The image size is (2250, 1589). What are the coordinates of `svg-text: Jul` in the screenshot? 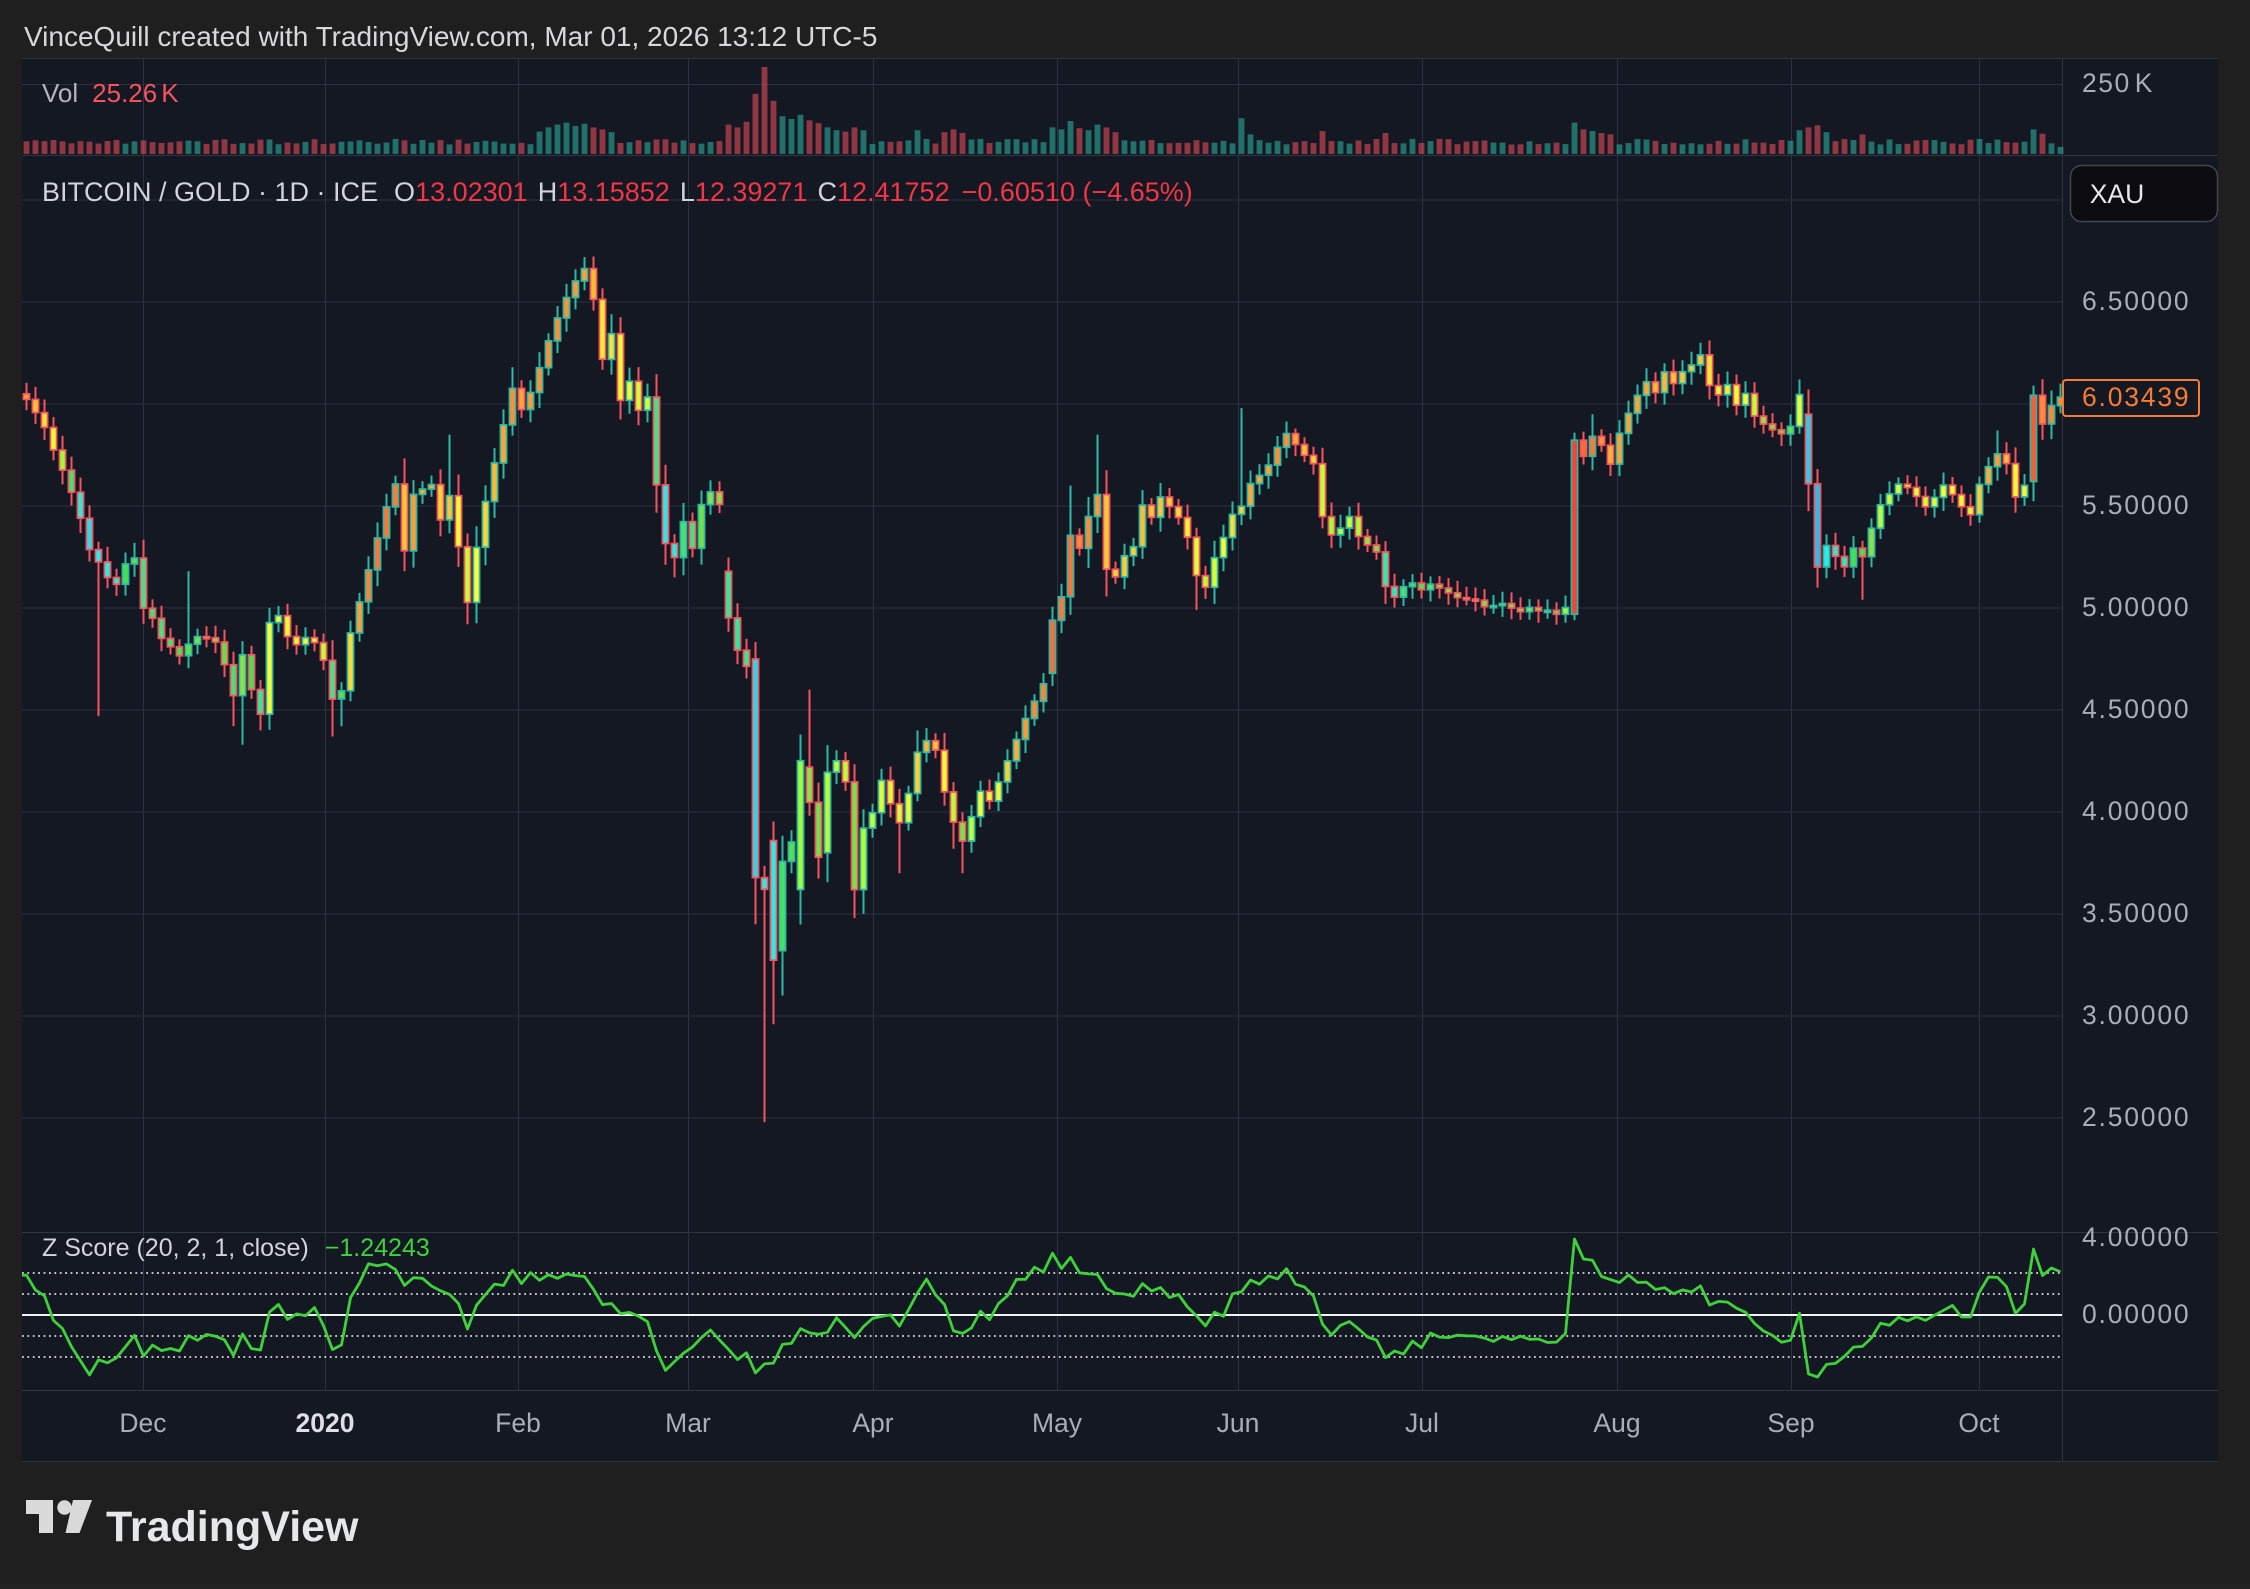 It's located at (1422, 1423).